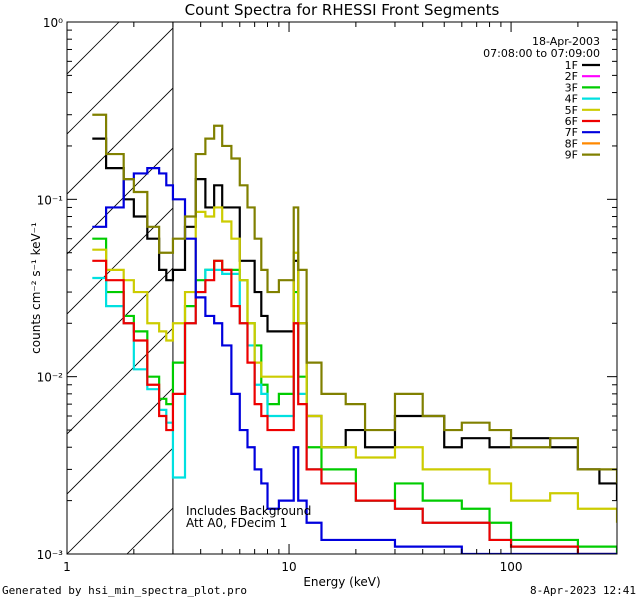  What do you see at coordinates (511, 567) in the screenshot?
I see `x-tick-label: 100` at bounding box center [511, 567].